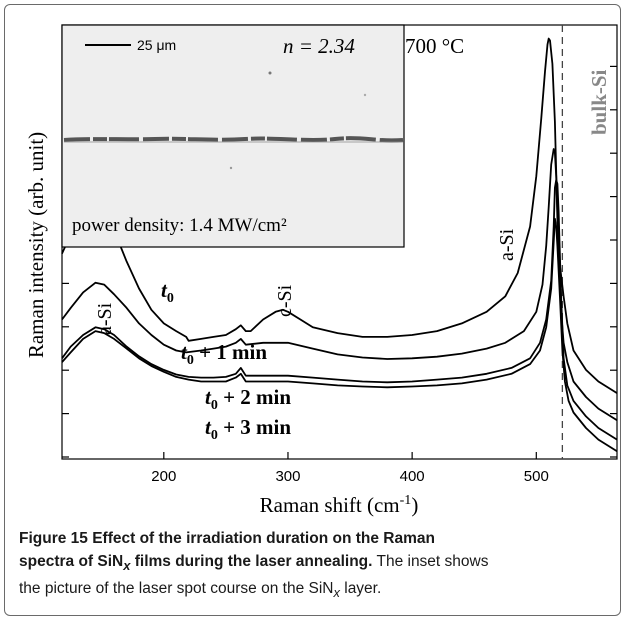 Image resolution: width=627 pixels, height=622 pixels. What do you see at coordinates (412, 476) in the screenshot?
I see `x-tick-label: 400` at bounding box center [412, 476].